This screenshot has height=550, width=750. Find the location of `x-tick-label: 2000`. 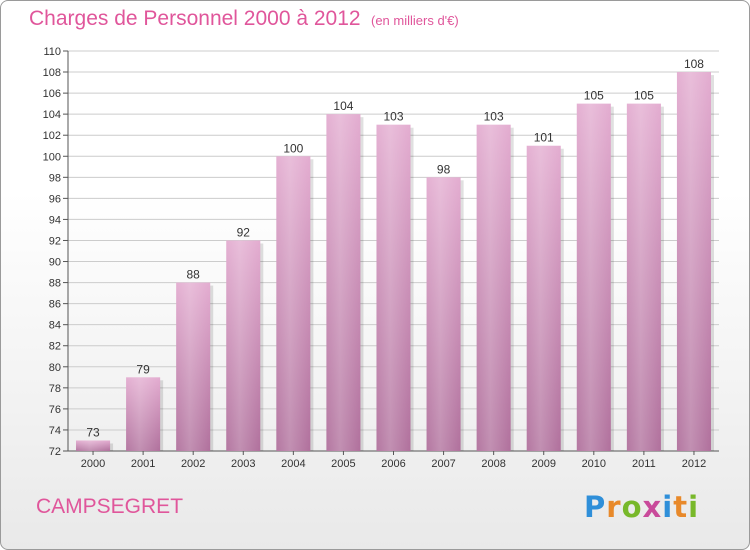

x-tick-label: 2000 is located at coordinates (93, 464).